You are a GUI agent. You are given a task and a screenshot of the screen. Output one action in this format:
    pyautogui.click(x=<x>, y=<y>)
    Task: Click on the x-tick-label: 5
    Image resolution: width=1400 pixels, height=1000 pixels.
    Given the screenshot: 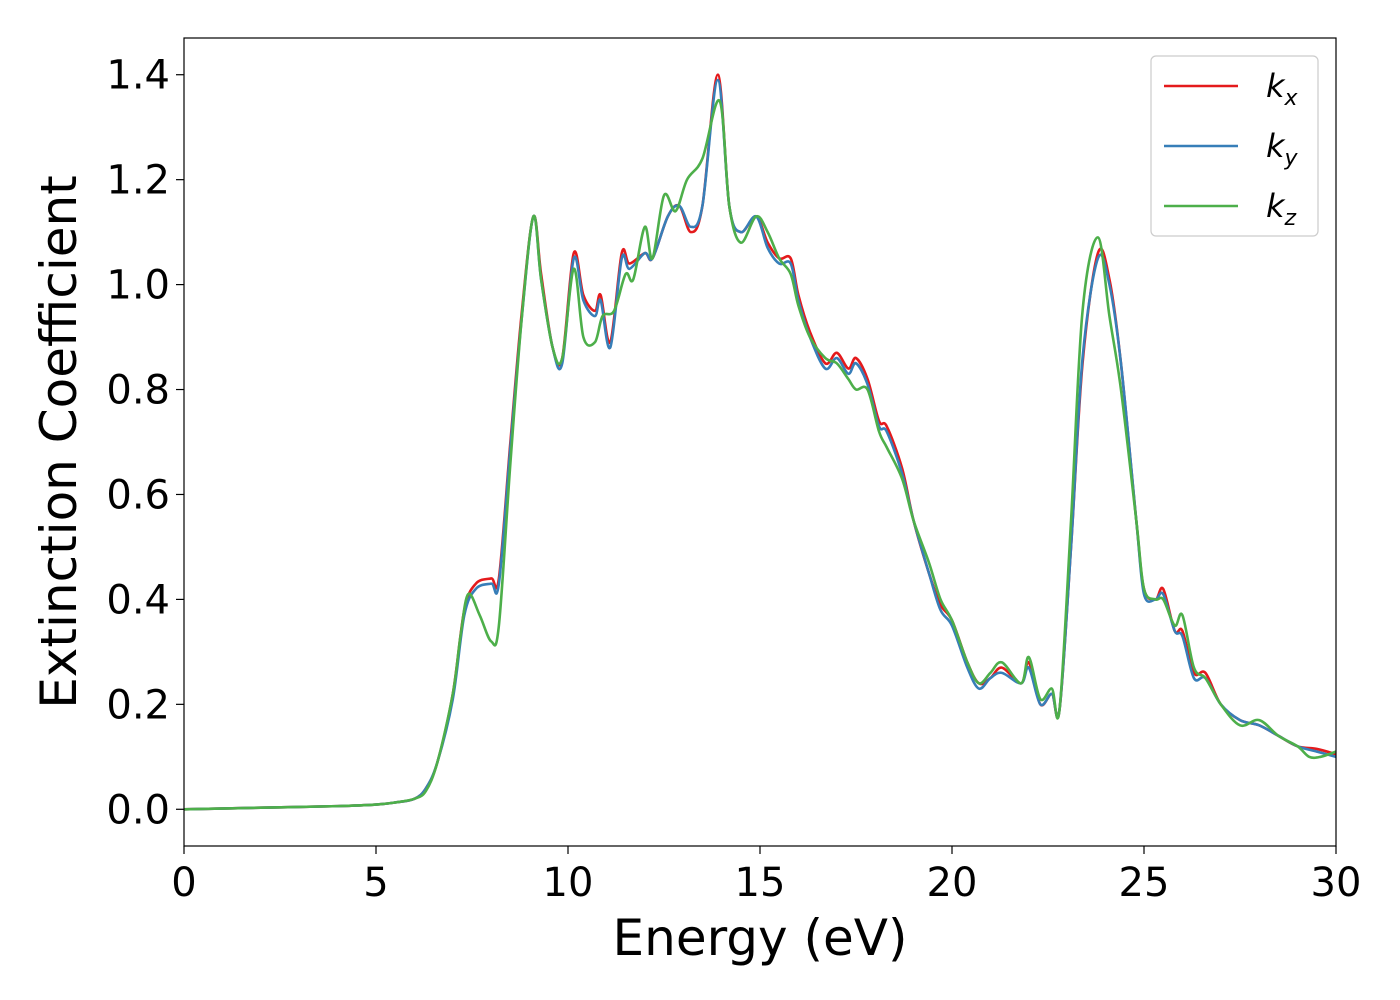 What is the action you would take?
    pyautogui.click(x=375, y=883)
    